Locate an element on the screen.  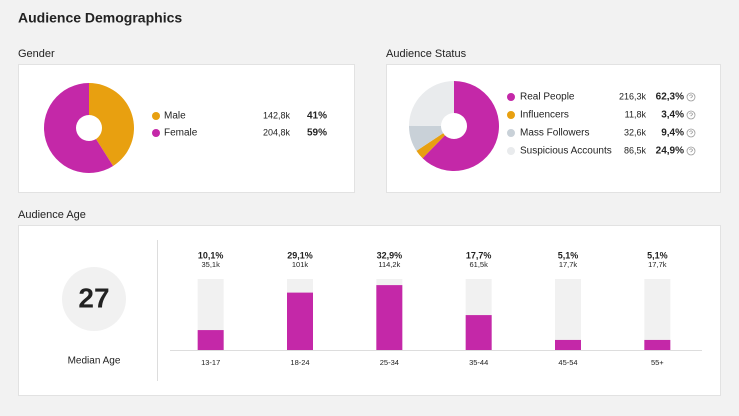
x-tick-label: 55+ is located at coordinates (657, 362).